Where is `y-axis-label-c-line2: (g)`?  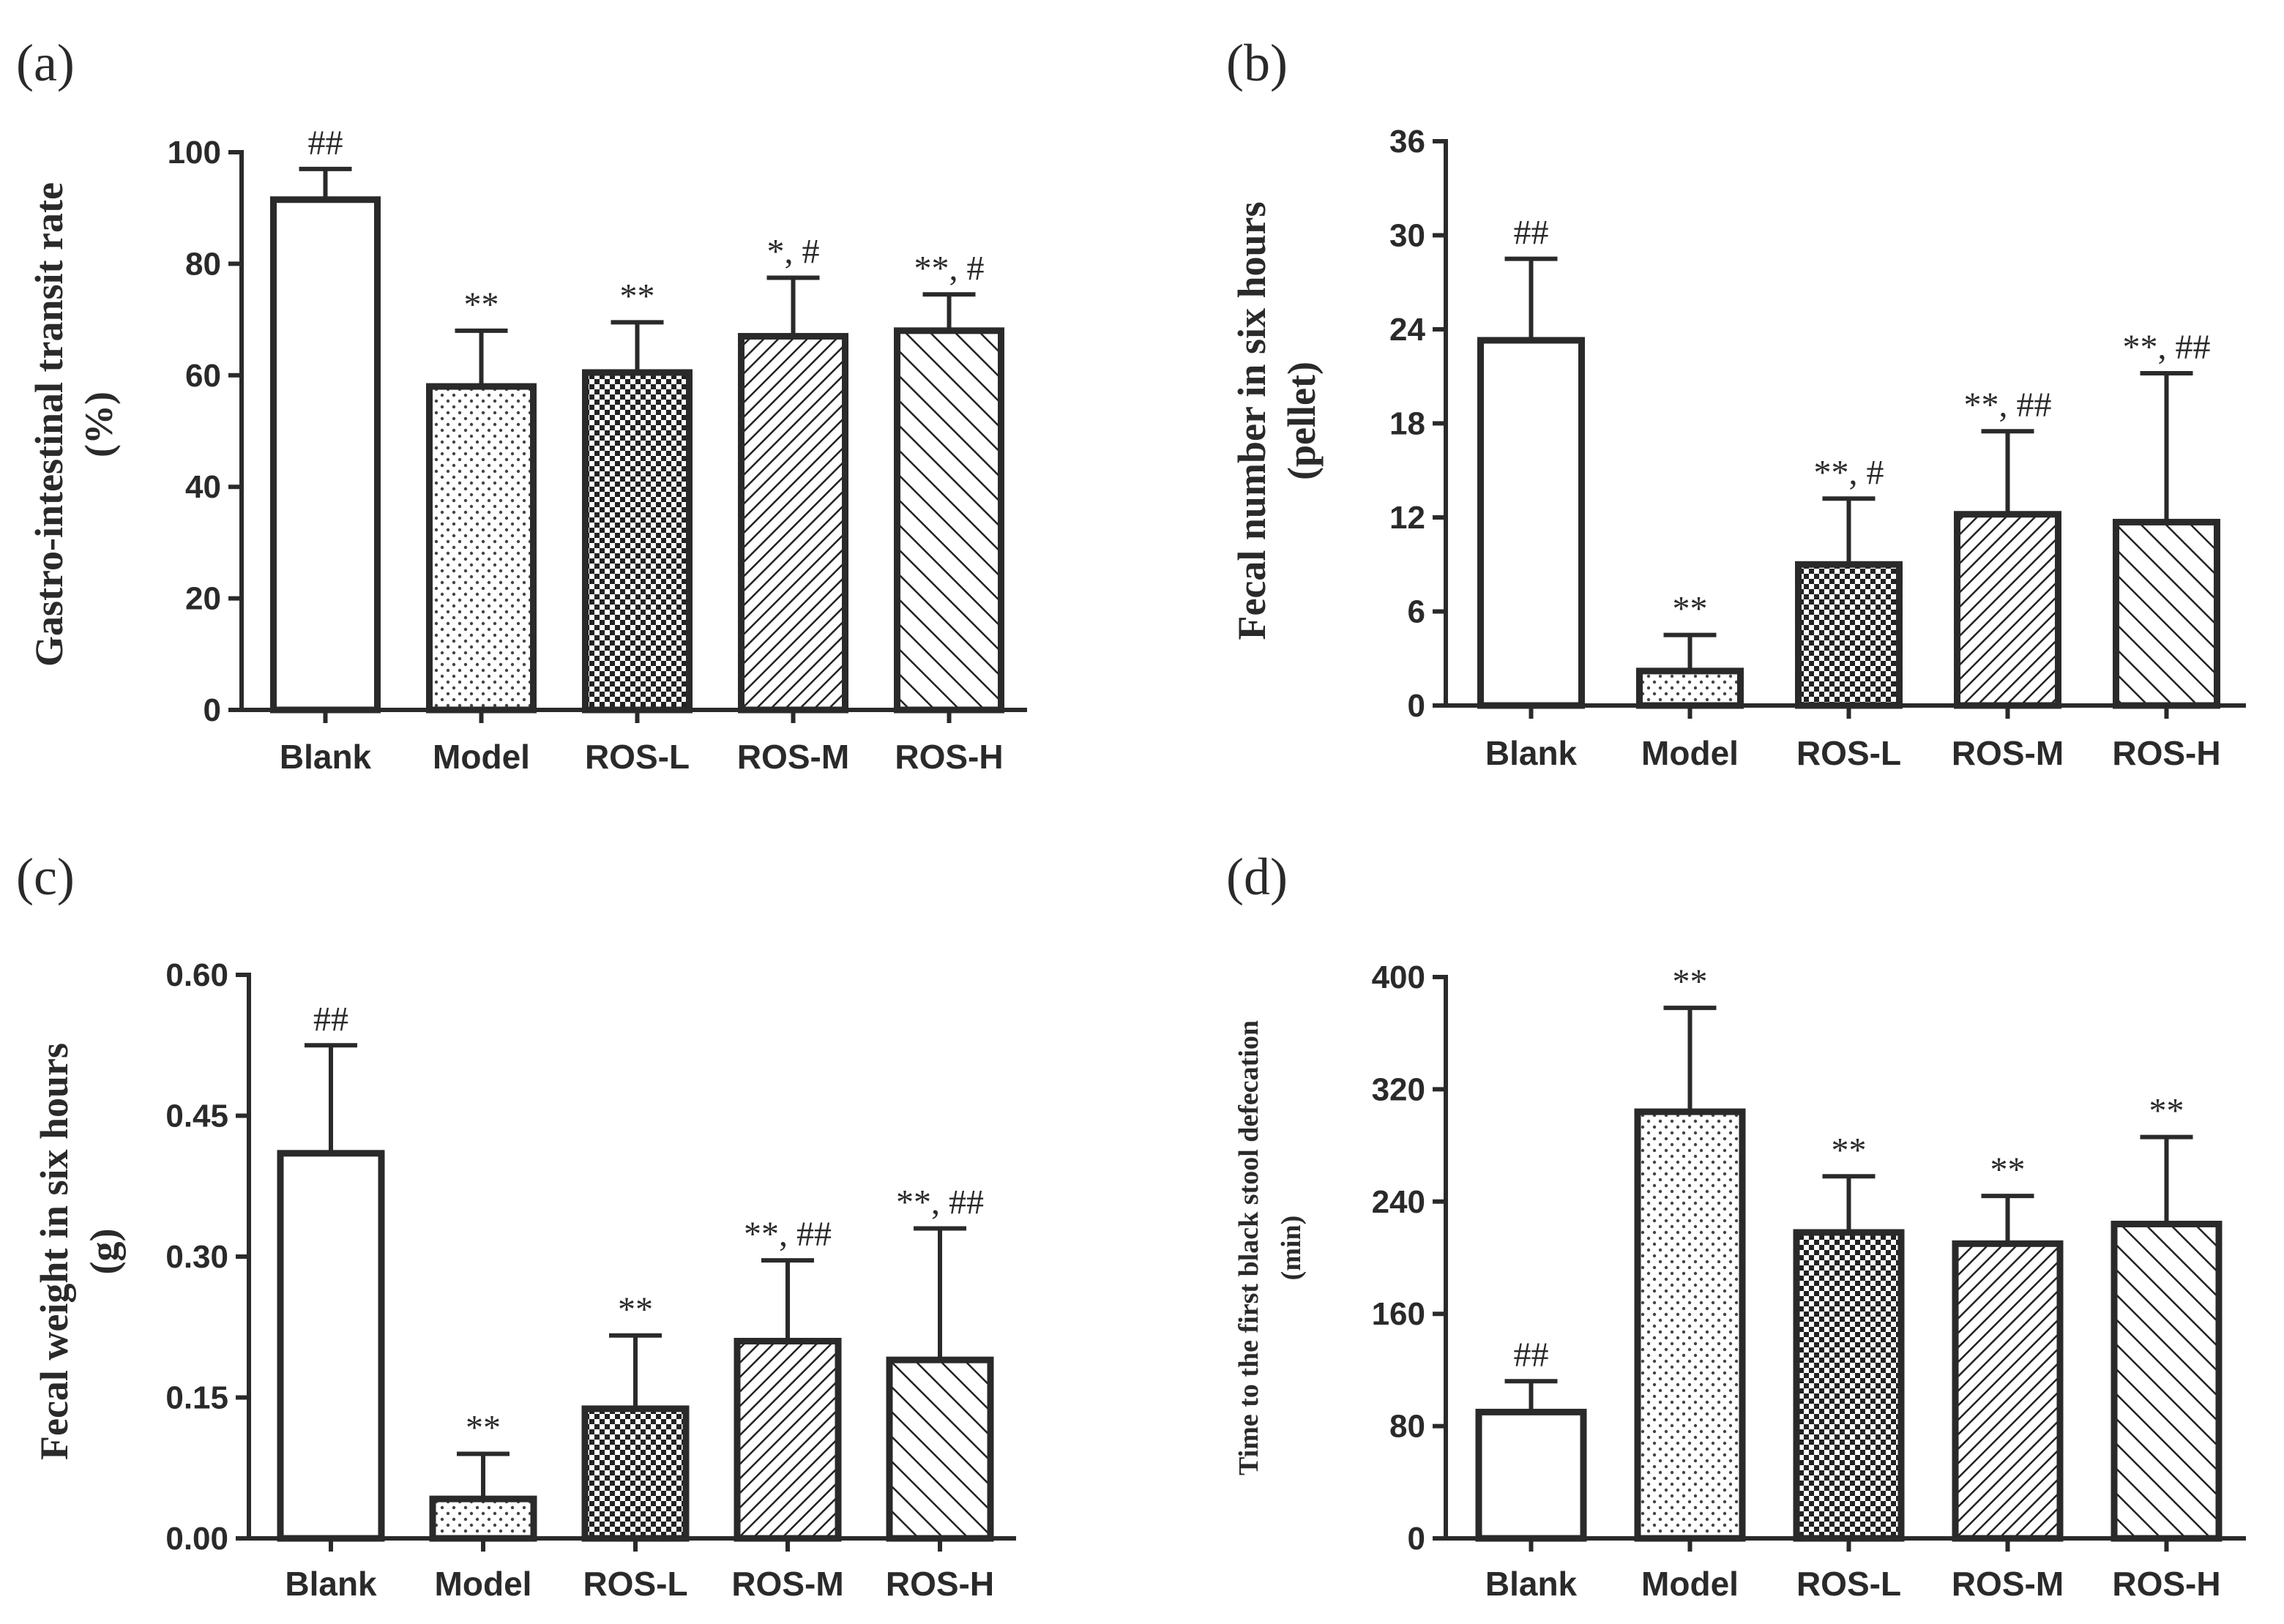 y-axis-label-c-line2: (g) is located at coordinates (104, 1252).